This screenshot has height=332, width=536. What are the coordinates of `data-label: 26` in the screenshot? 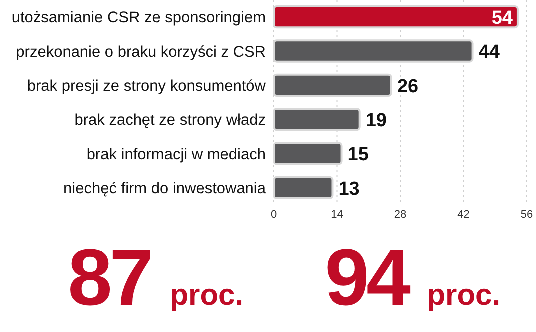 It's located at (408, 87).